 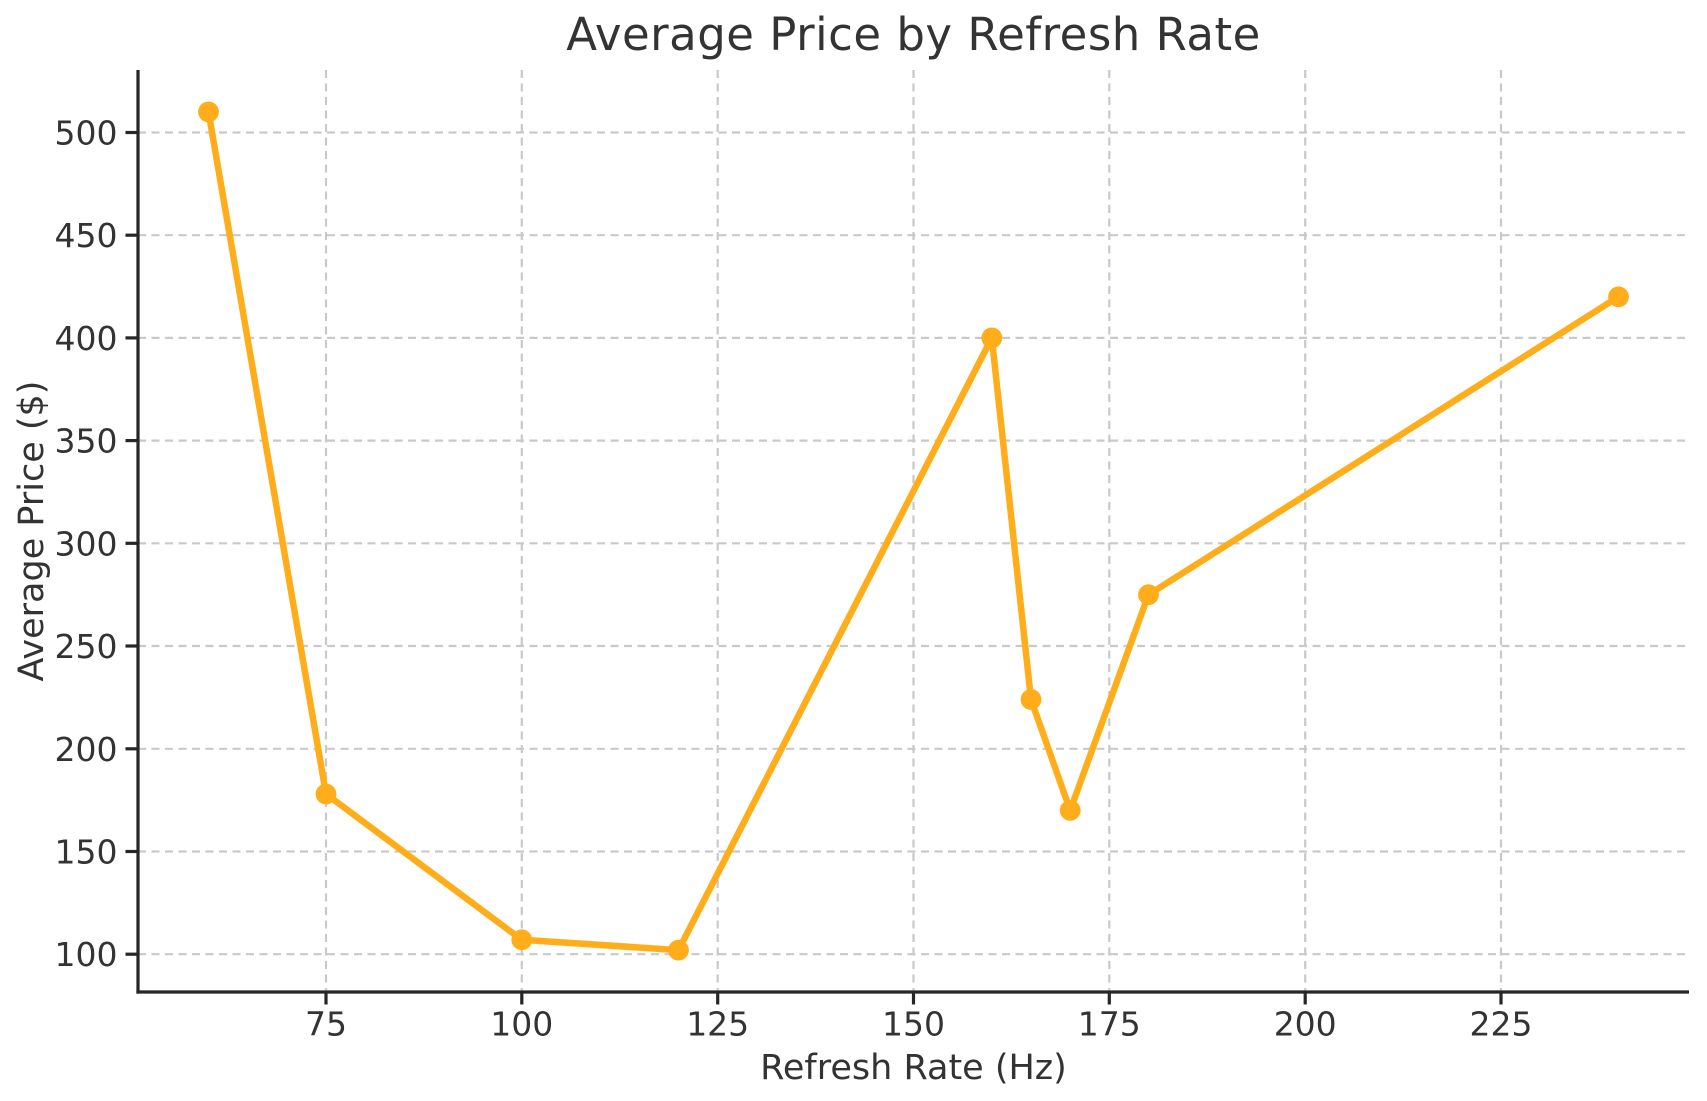 I want to click on chart-title: Average Price by Refresh Rate, so click(x=913, y=34).